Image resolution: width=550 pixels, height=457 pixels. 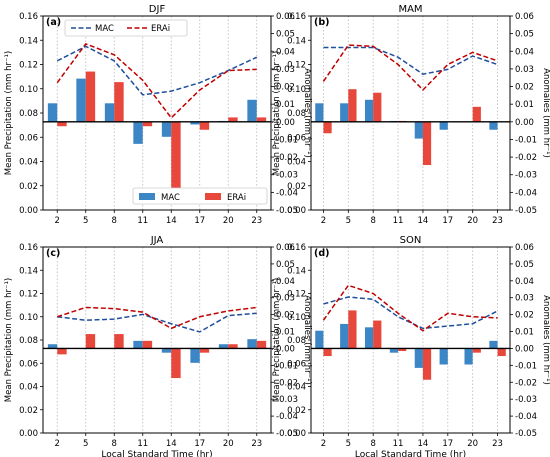 I want to click on legend-swatch-erai-bar, so click(x=213, y=196).